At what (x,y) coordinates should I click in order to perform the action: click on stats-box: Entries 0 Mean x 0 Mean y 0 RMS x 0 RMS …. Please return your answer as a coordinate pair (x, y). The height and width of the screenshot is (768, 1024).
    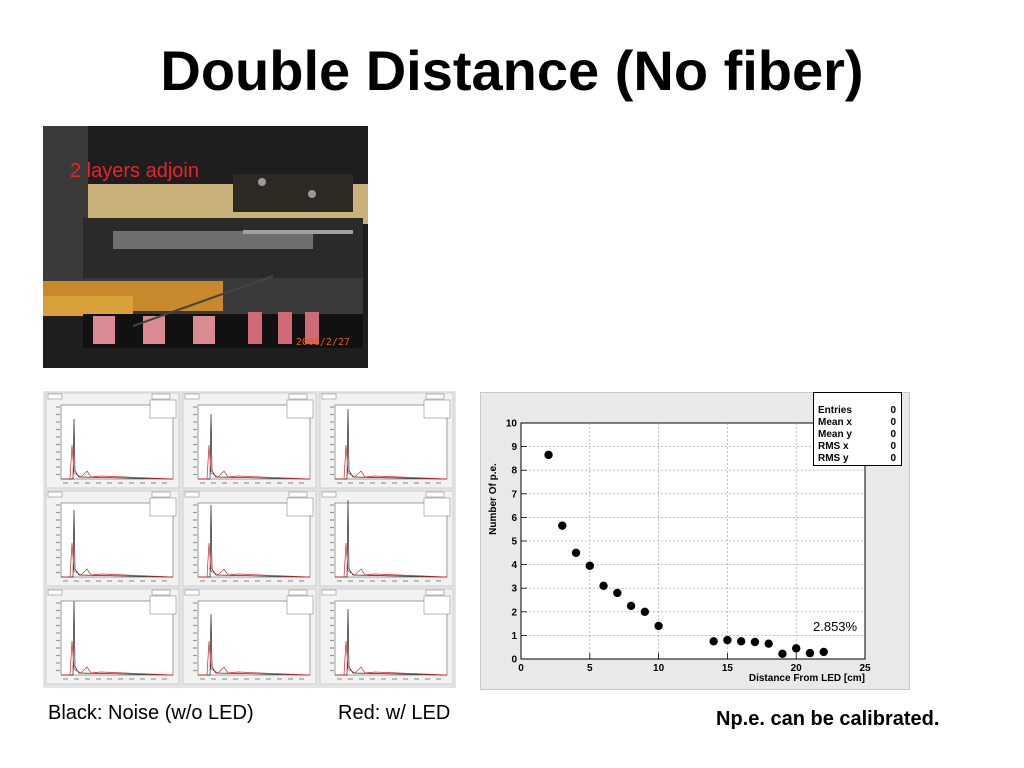
    Looking at the image, I should click on (857, 429).